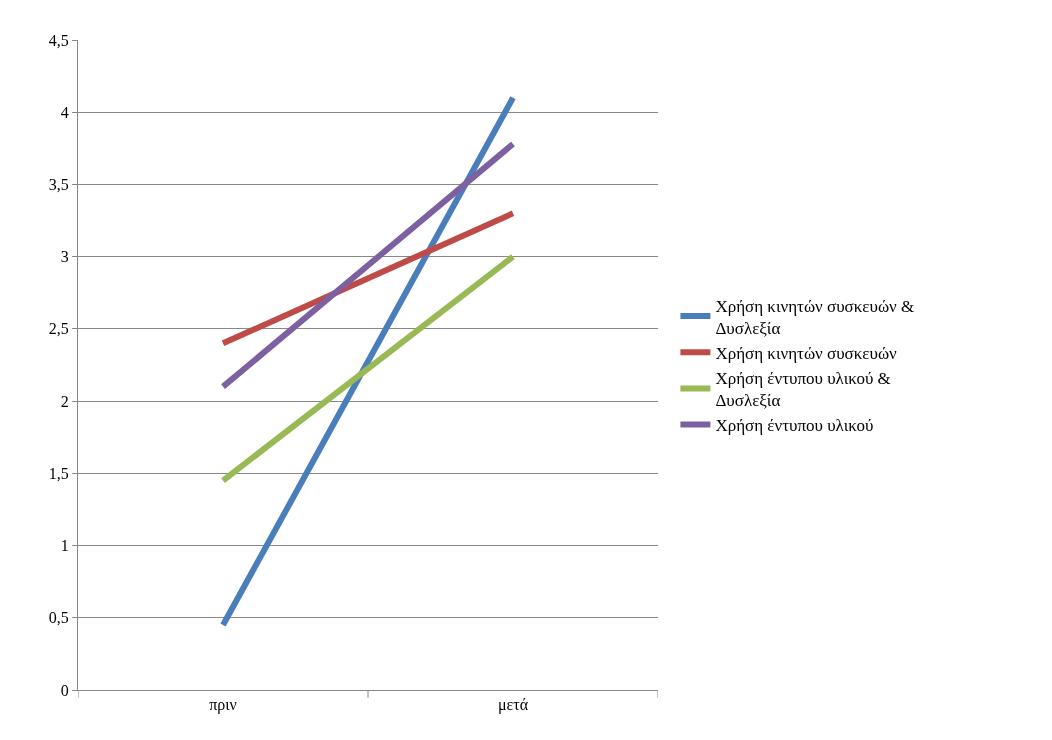  Describe the element at coordinates (64, 401) in the screenshot. I see `y-tick-label: 2` at that location.